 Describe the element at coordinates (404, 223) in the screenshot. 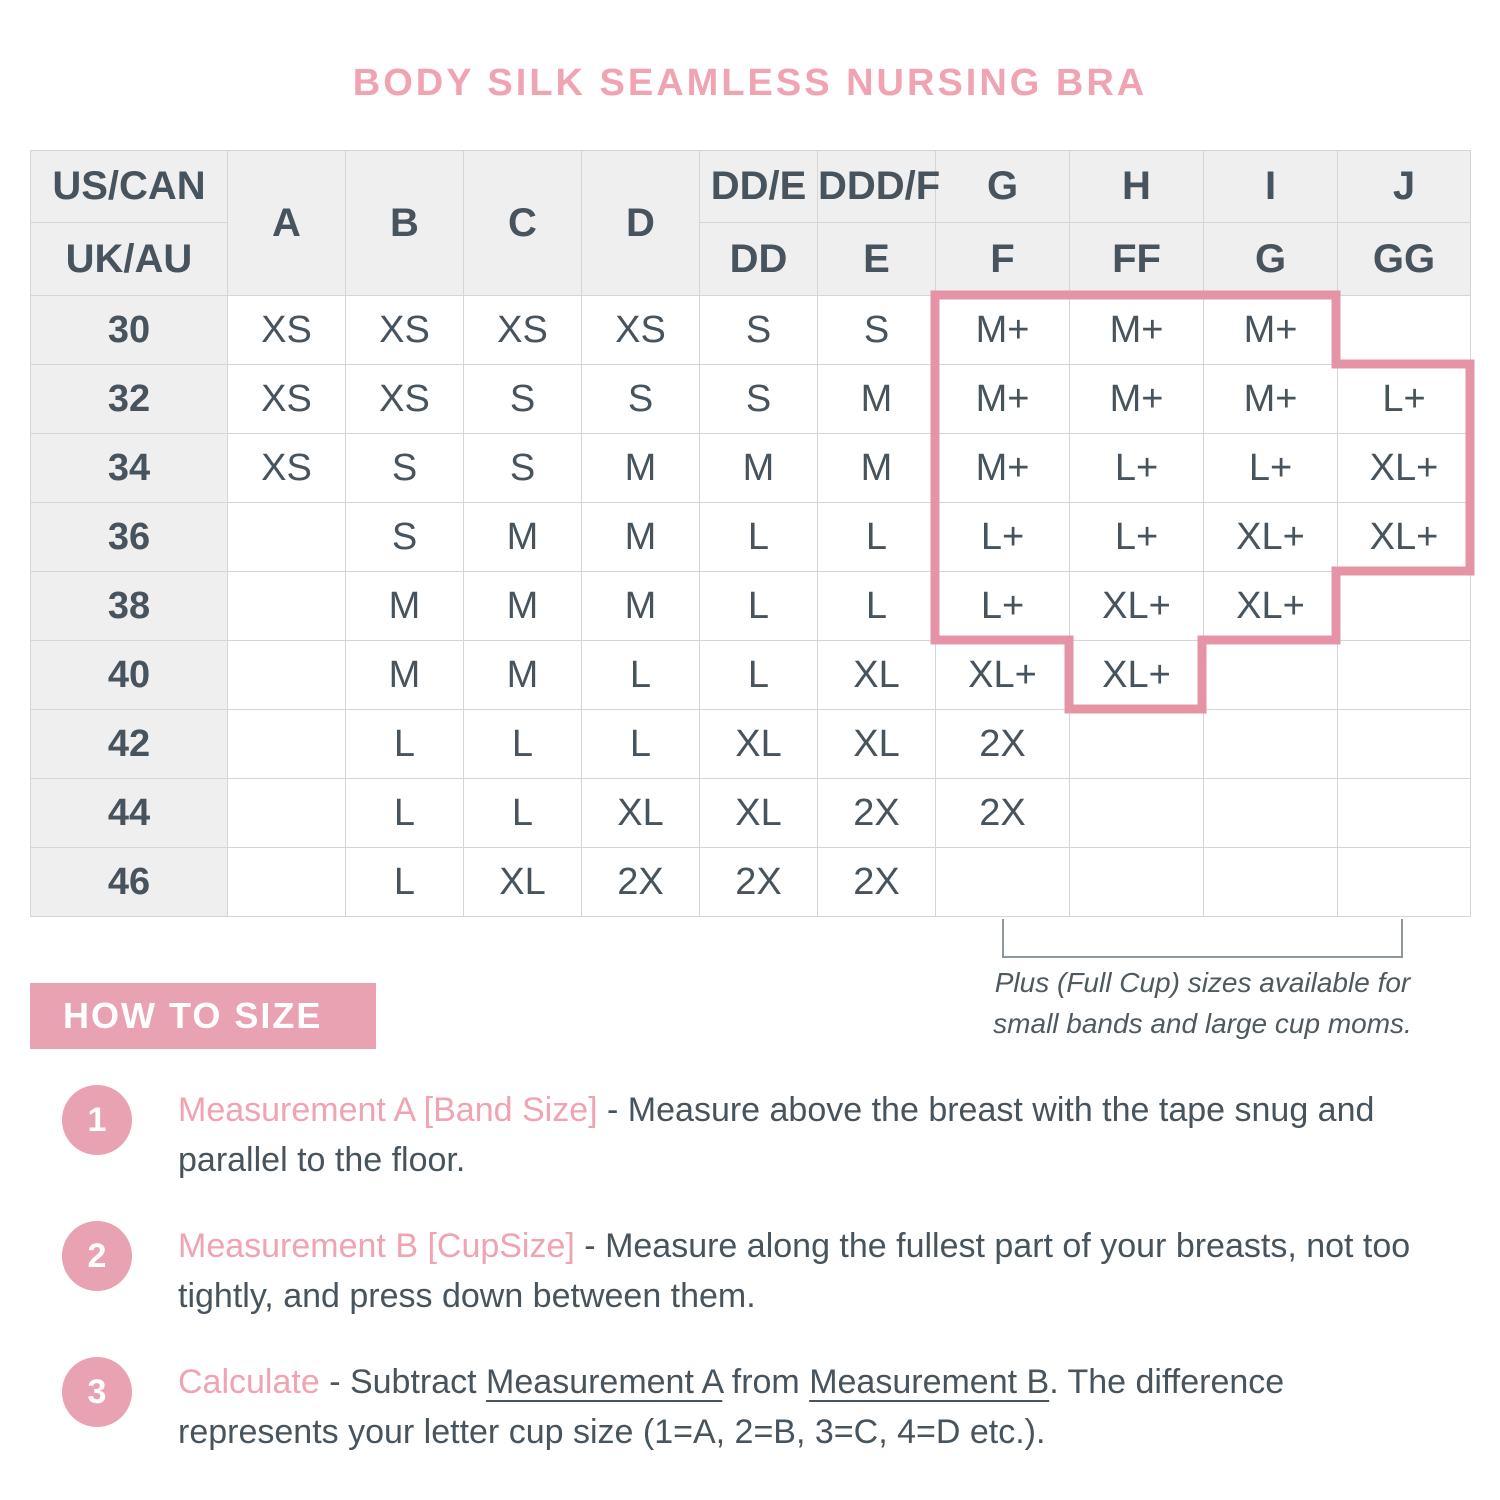

I see `cup-col-b: B` at that location.